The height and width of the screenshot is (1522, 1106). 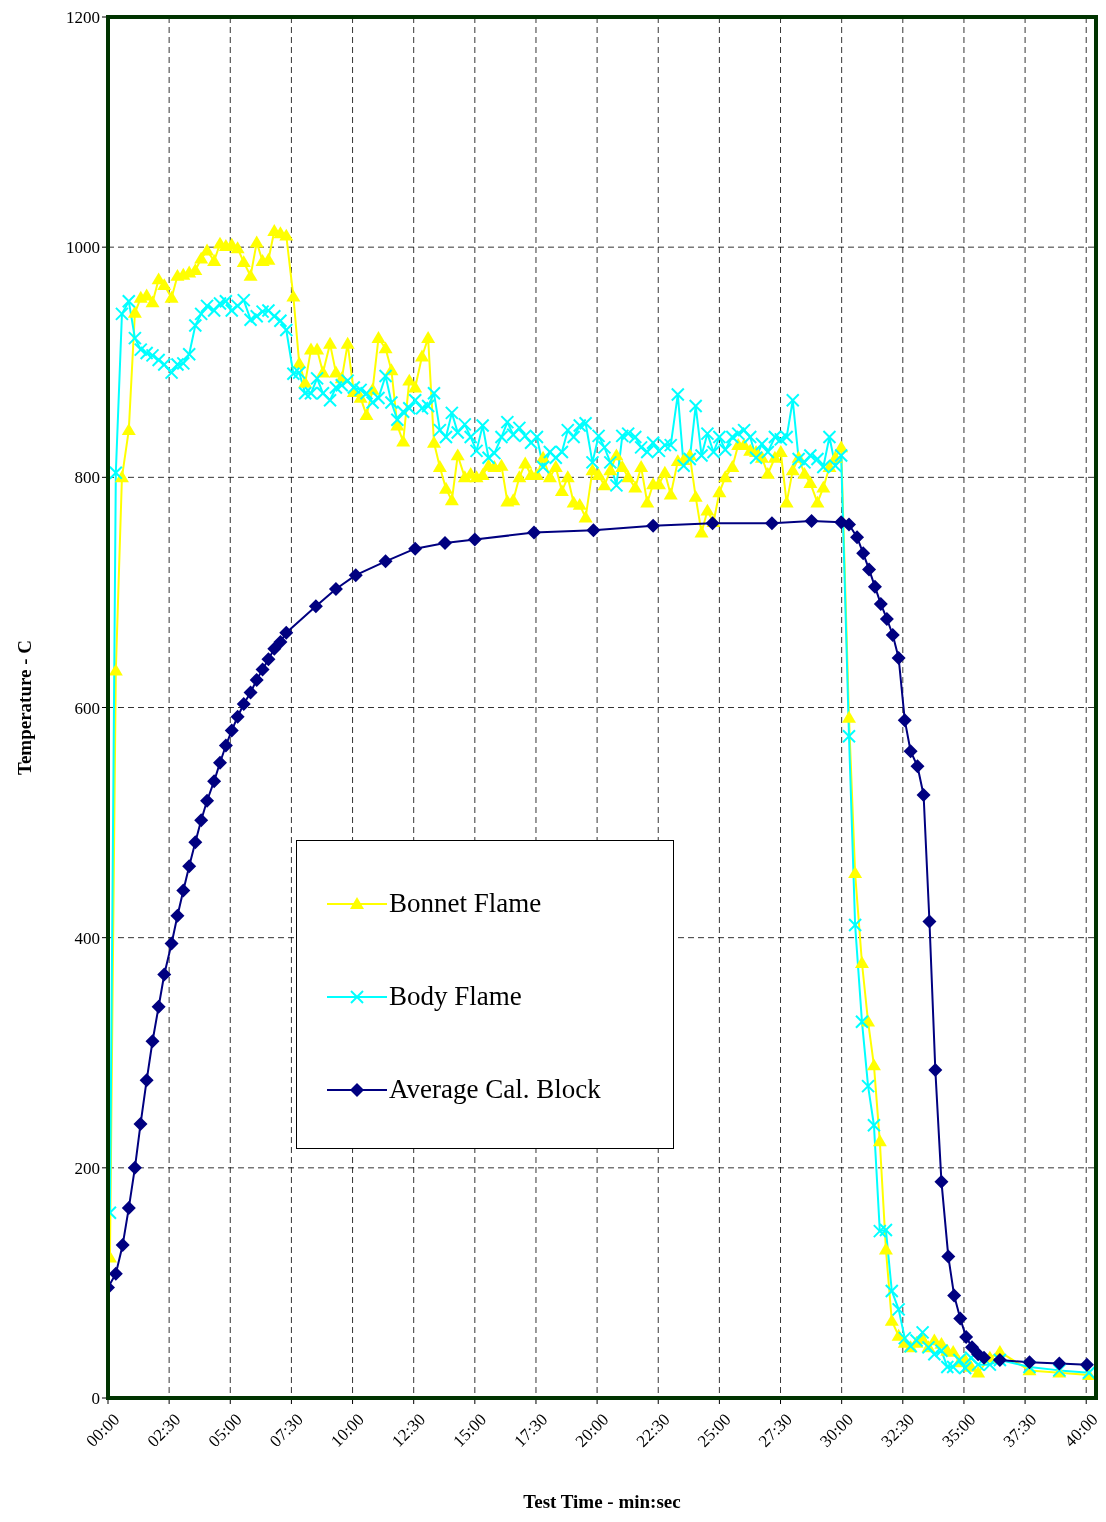 What do you see at coordinates (602, 1501) in the screenshot?
I see `x-axis-title: Test Time - min:sec` at bounding box center [602, 1501].